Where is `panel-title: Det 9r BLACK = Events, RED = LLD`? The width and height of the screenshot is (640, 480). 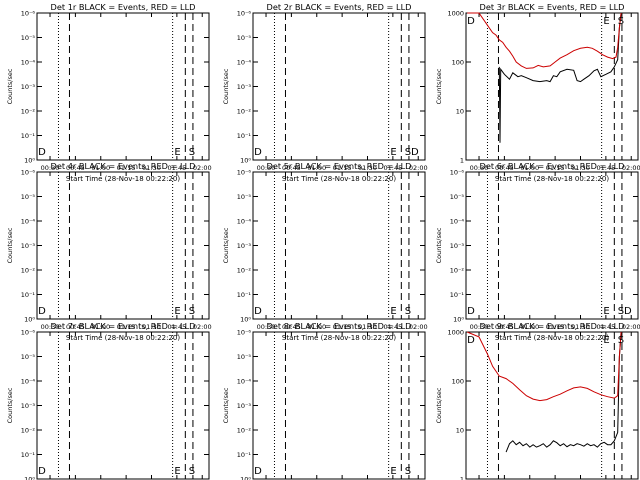
panel-title: Det 9r BLACK = Events, RED = LLD is located at coordinates (552, 326).